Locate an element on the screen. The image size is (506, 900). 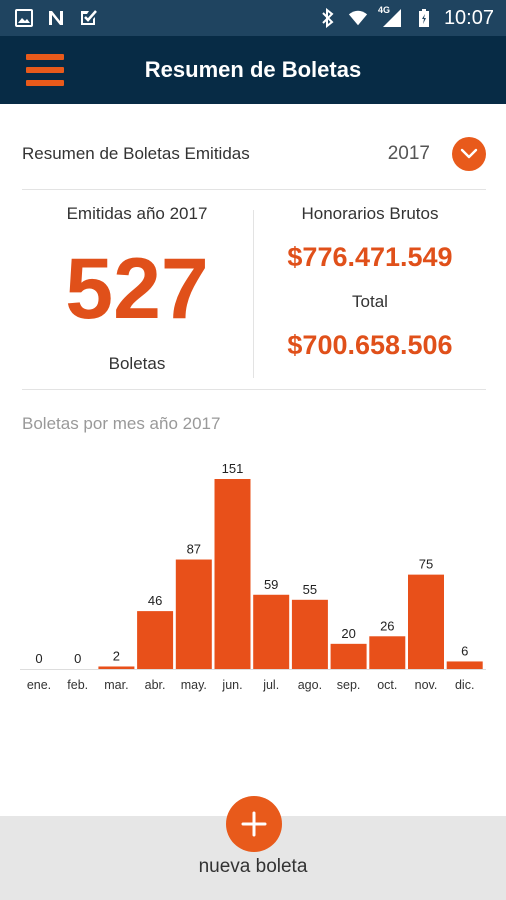
data-label-feb: 0 is located at coordinates (77, 658).